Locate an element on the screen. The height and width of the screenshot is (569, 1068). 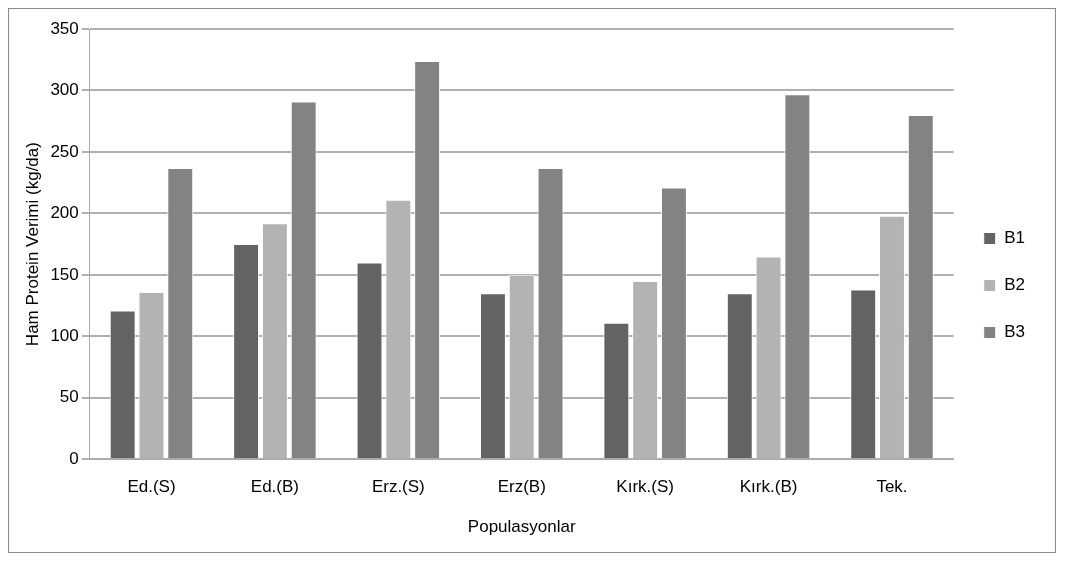
y-tick-label: 350 is located at coordinates (64, 28).